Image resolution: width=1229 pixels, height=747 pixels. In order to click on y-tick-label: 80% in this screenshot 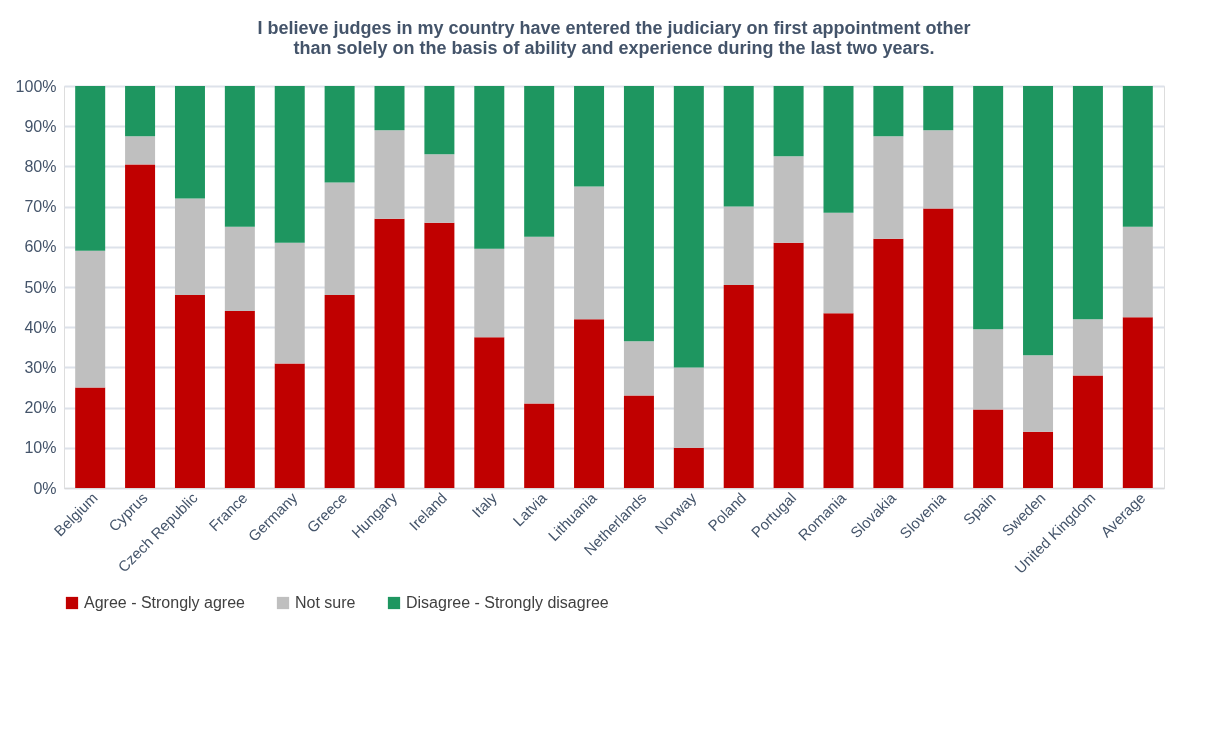, I will do `click(40, 166)`.